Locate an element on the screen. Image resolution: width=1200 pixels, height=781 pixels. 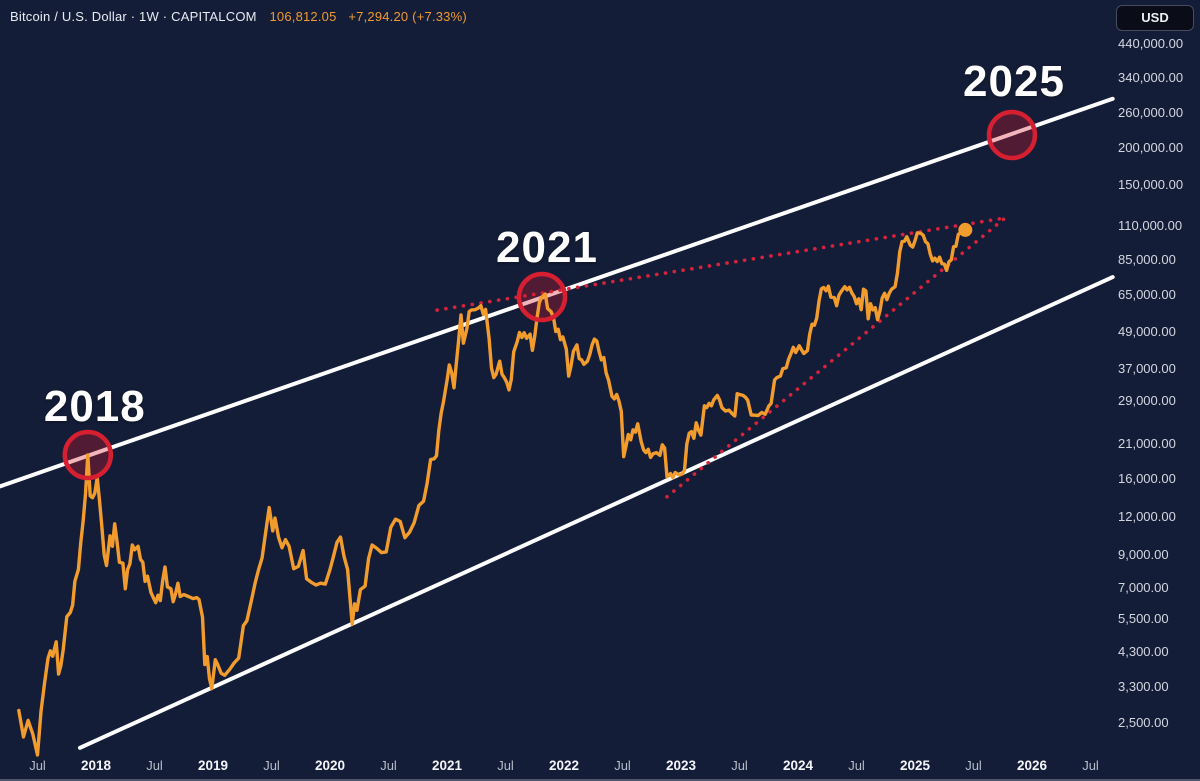
price-tick-label: 5,500.00 is located at coordinates (1143, 619).